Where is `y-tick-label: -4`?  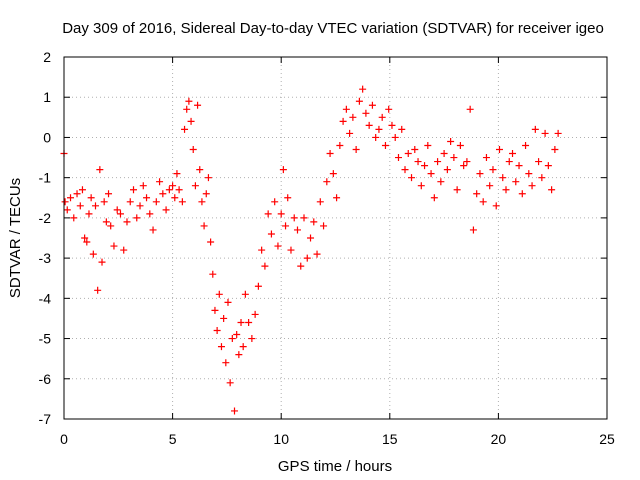
y-tick-label: -4 is located at coordinates (45, 298).